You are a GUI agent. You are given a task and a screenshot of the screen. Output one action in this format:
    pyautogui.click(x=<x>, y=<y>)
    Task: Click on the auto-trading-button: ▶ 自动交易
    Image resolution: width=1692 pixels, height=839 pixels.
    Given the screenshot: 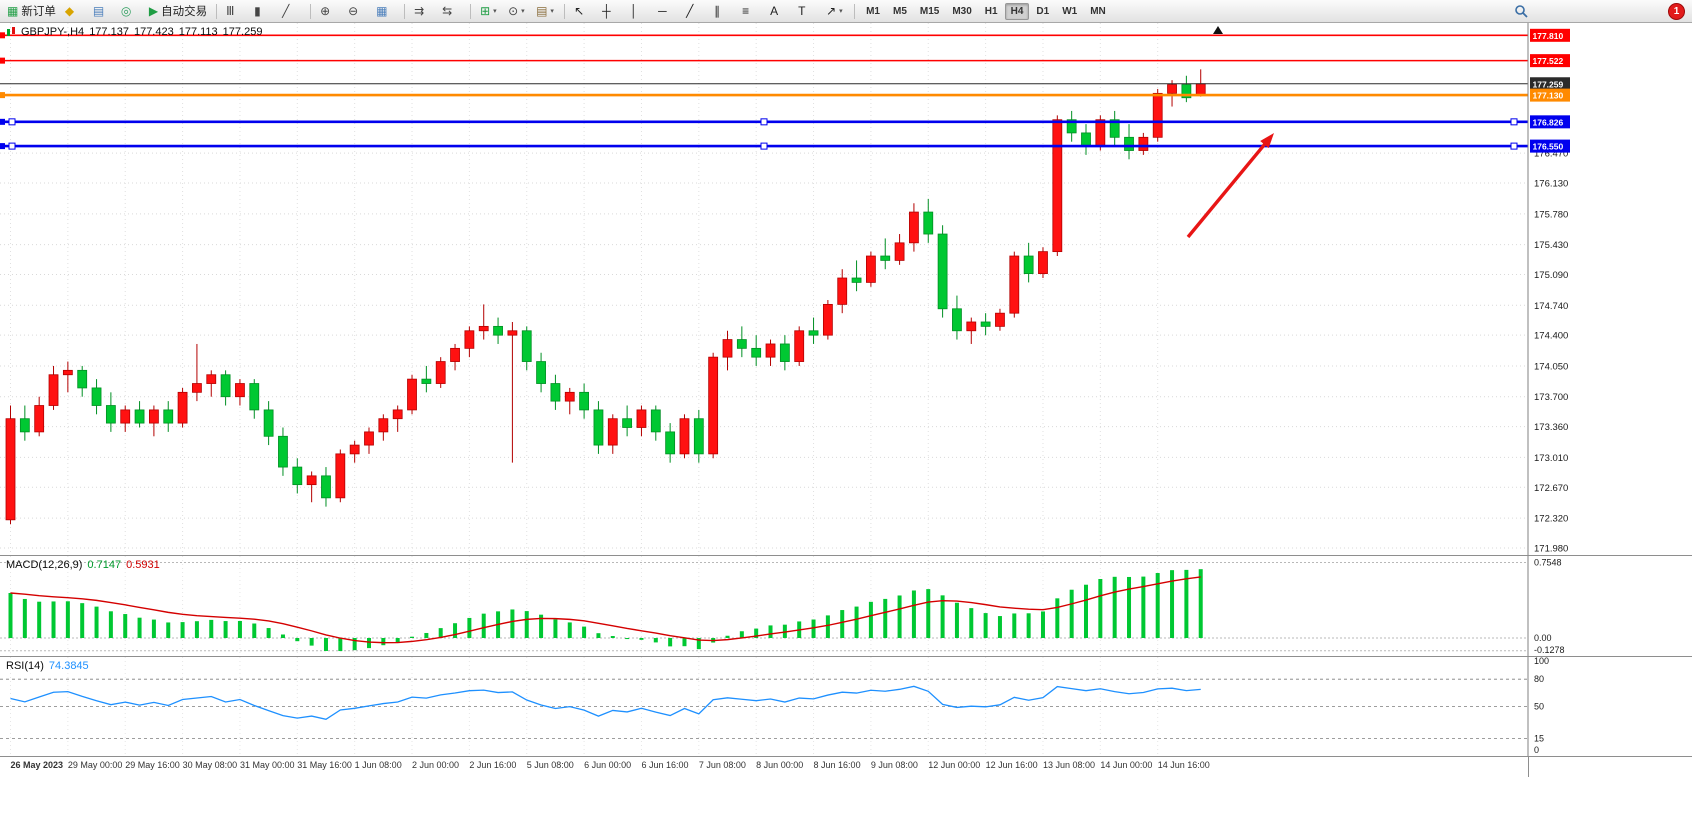 What is the action you would take?
    pyautogui.click(x=178, y=11)
    